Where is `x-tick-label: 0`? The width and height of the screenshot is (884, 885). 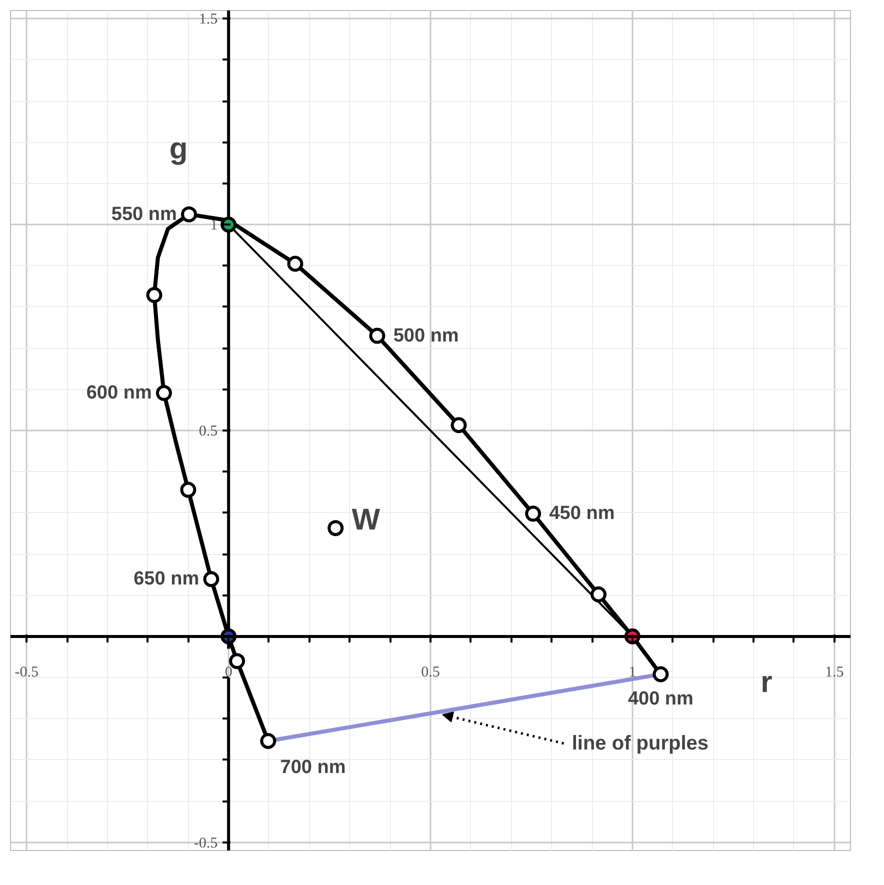
x-tick-label: 0 is located at coordinates (228, 672).